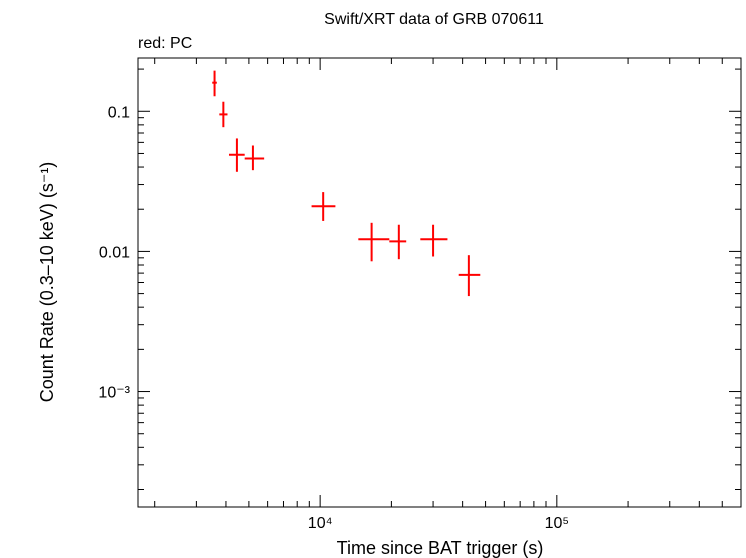 The height and width of the screenshot is (558, 746). What do you see at coordinates (119, 112) in the screenshot?
I see `y-tick-label: 0.1` at bounding box center [119, 112].